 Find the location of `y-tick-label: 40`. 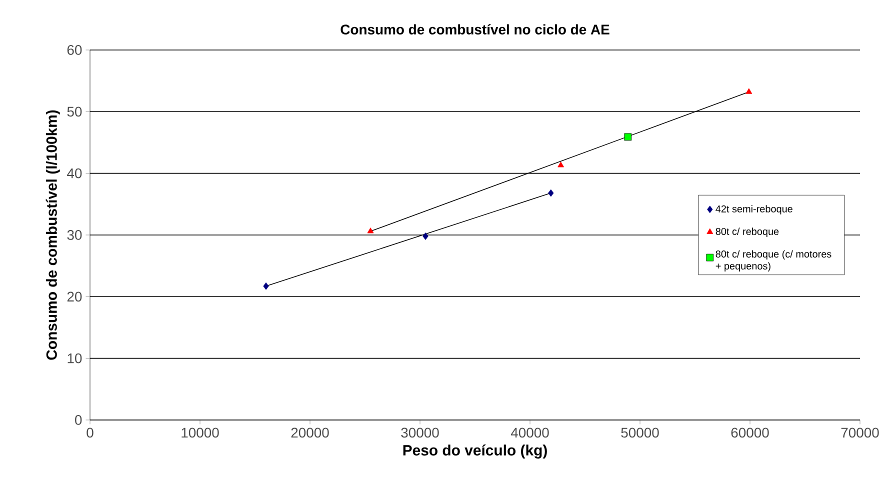

y-tick-label: 40 is located at coordinates (74, 173).